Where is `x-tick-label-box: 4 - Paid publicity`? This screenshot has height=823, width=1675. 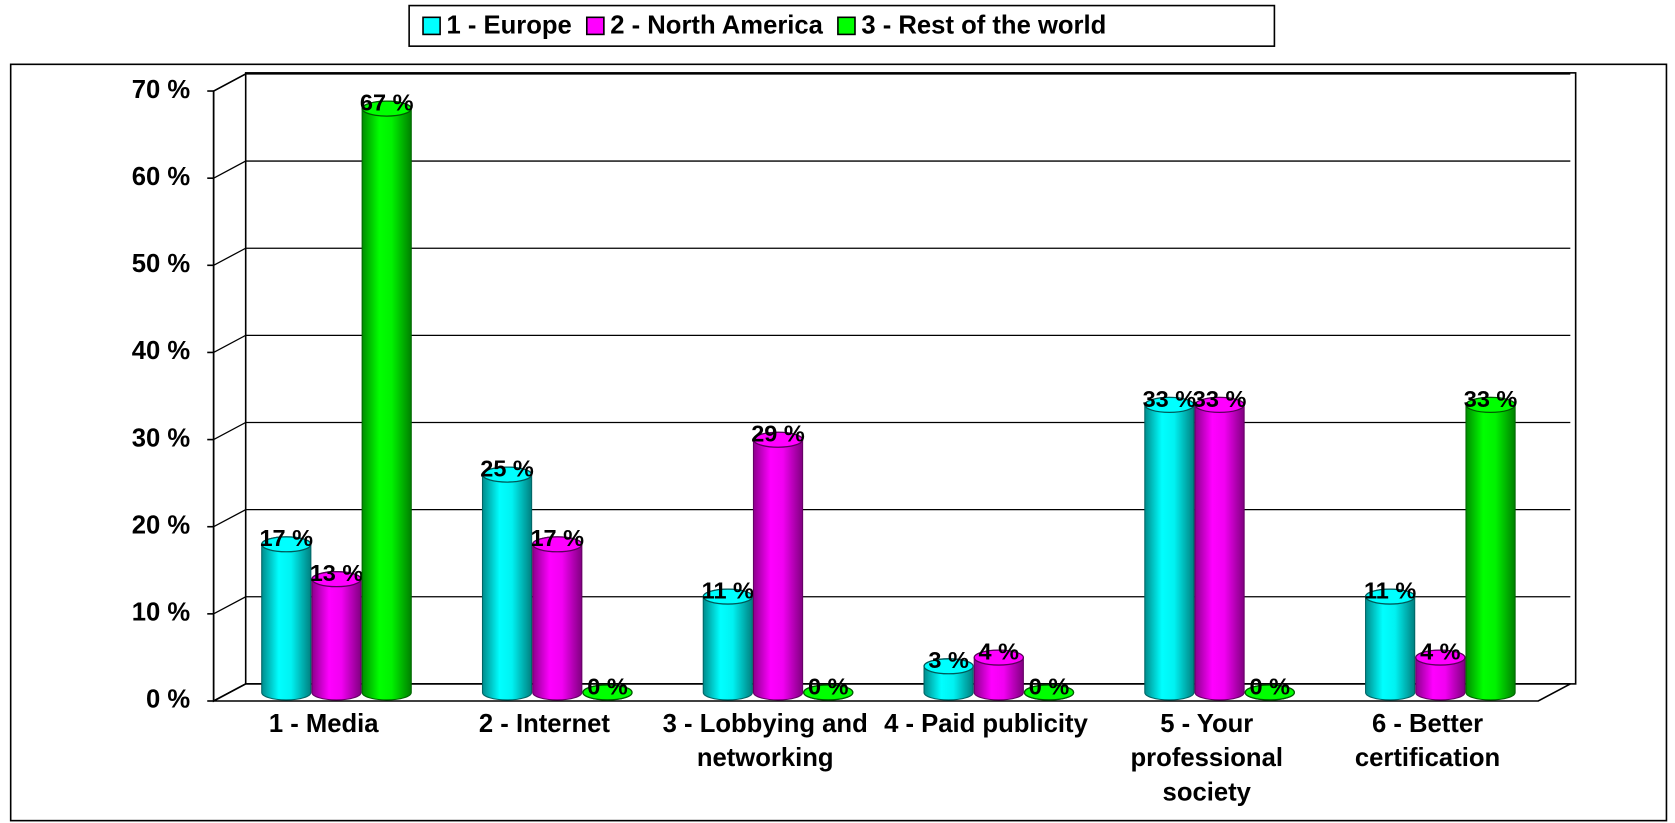
x-tick-label-box: 4 - Paid publicity is located at coordinates (986, 724).